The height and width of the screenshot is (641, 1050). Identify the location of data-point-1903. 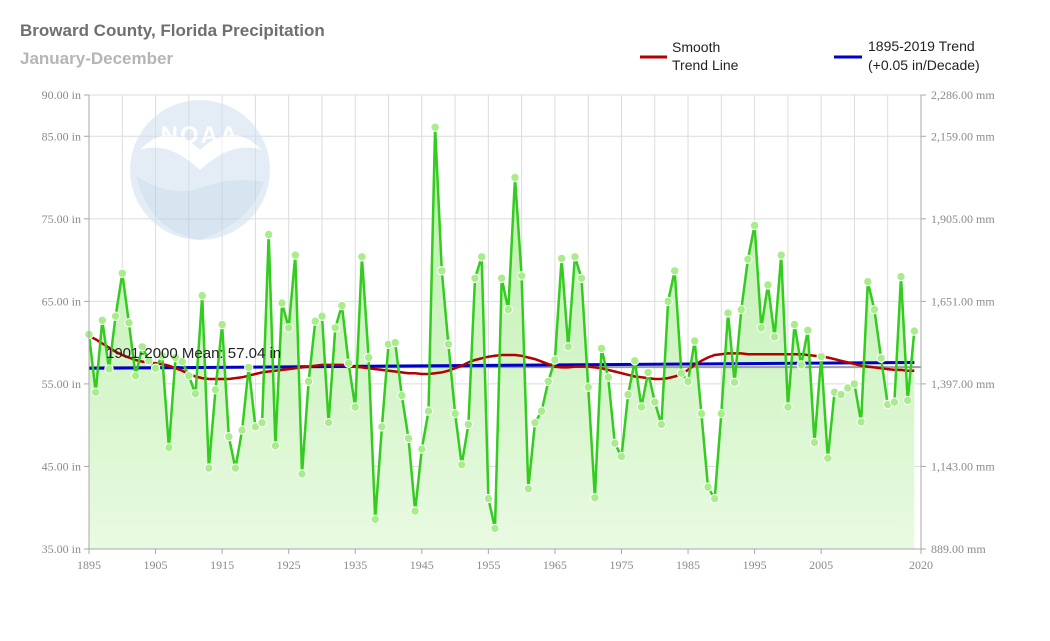
(142, 347).